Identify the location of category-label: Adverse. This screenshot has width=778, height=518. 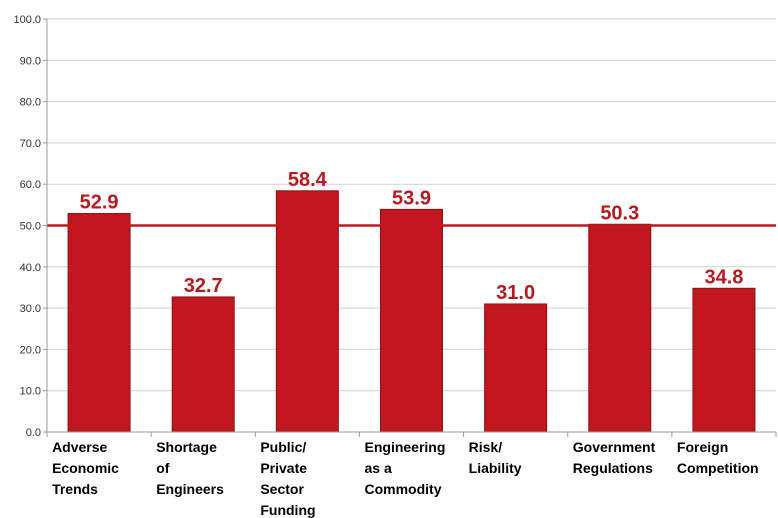
(79, 447).